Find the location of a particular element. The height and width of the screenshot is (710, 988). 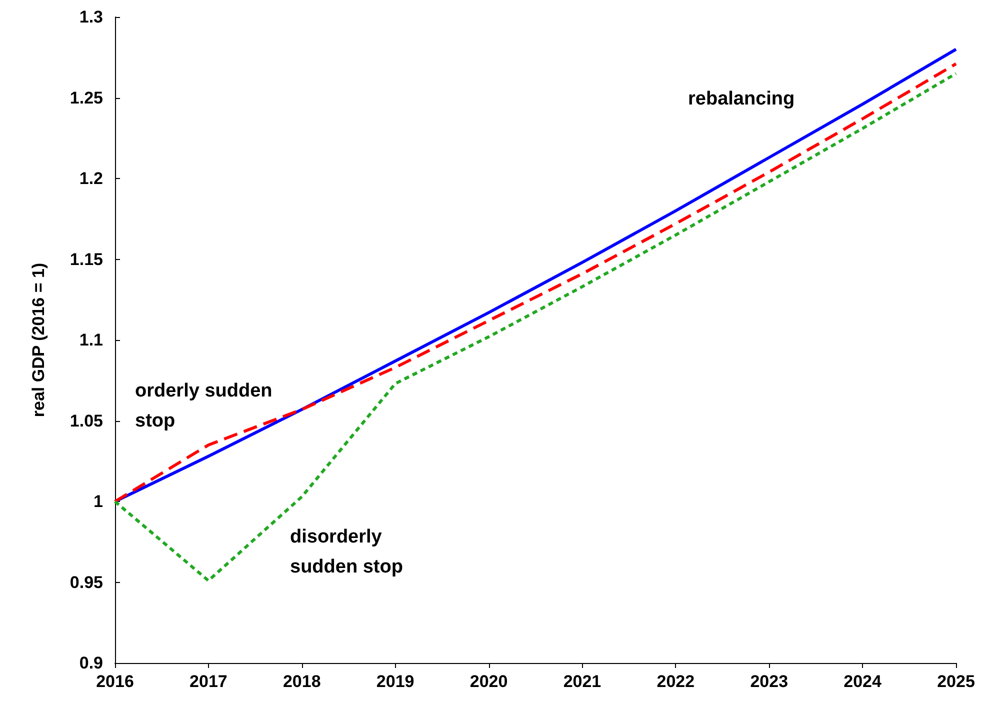

x-tick-label: 2023 is located at coordinates (769, 681).